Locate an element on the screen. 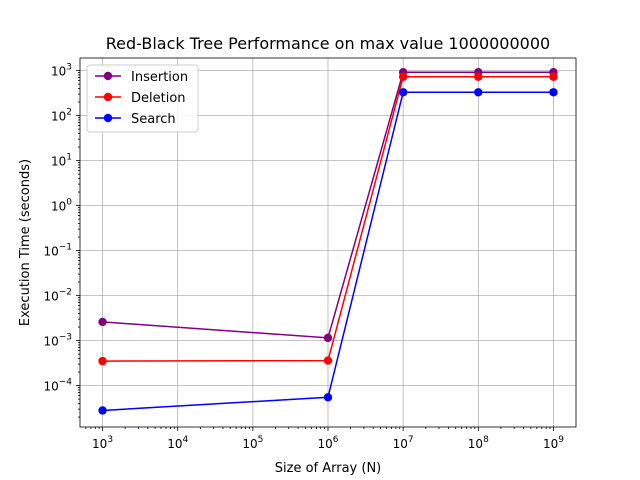 The height and width of the screenshot is (480, 640). x-tick-label: 10⁹ is located at coordinates (553, 443).